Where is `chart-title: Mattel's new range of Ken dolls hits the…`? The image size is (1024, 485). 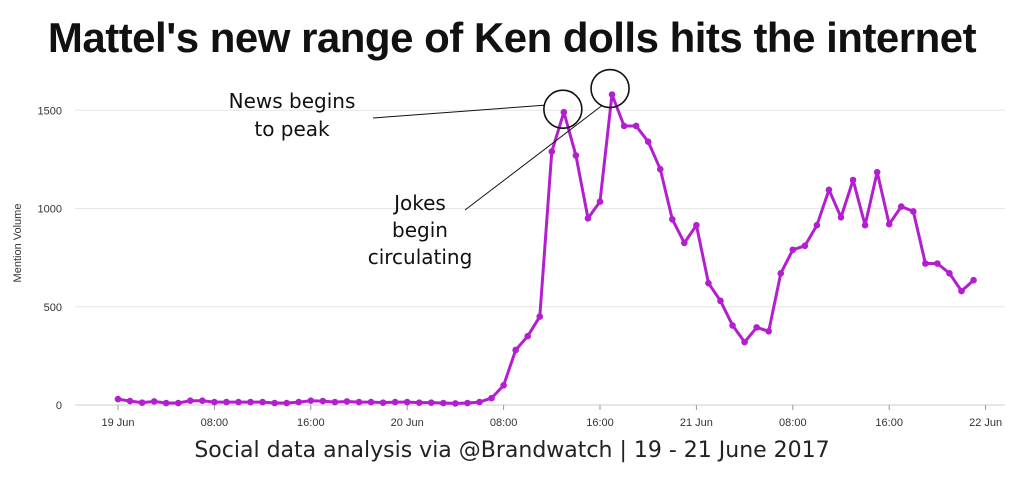
chart-title: Mattel's new range of Ken dolls hits the… is located at coordinates (512, 37).